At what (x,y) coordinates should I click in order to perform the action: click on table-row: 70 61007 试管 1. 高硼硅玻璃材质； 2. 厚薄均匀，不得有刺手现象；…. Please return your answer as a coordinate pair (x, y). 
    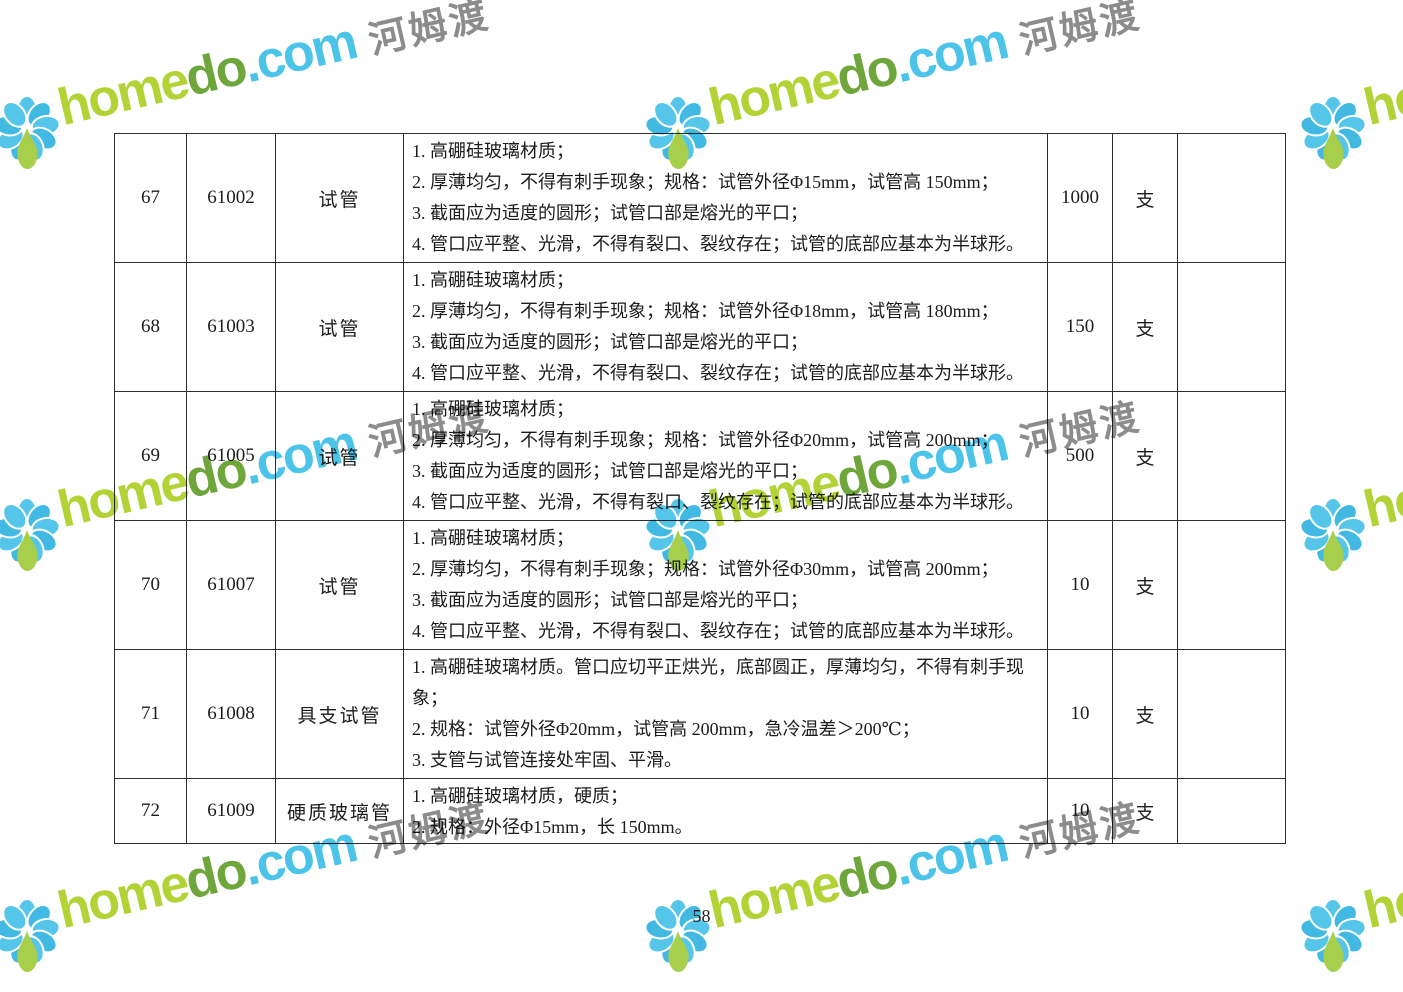
    Looking at the image, I should click on (700, 585).